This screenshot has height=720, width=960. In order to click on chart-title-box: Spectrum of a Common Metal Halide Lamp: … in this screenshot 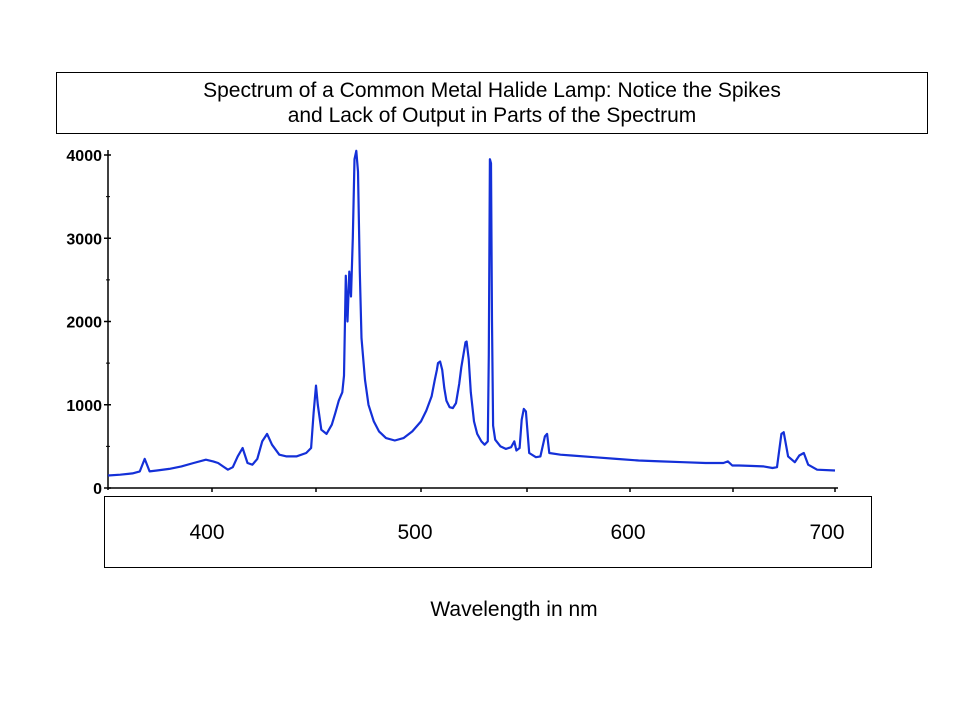, I will do `click(492, 103)`.